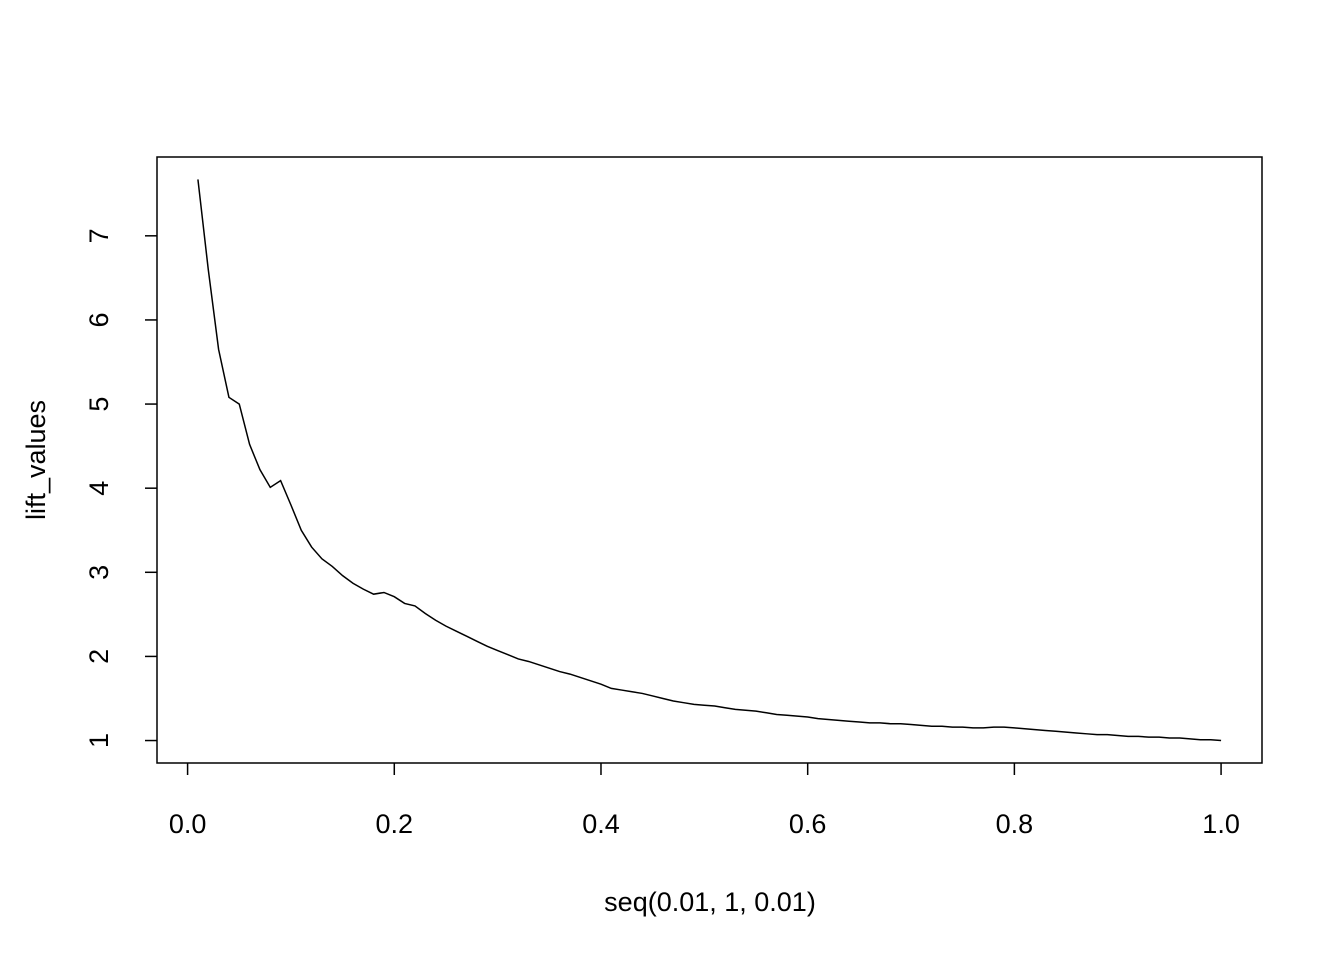 The width and height of the screenshot is (1344, 965). What do you see at coordinates (808, 824) in the screenshot?
I see `x-tick-label: 0.6` at bounding box center [808, 824].